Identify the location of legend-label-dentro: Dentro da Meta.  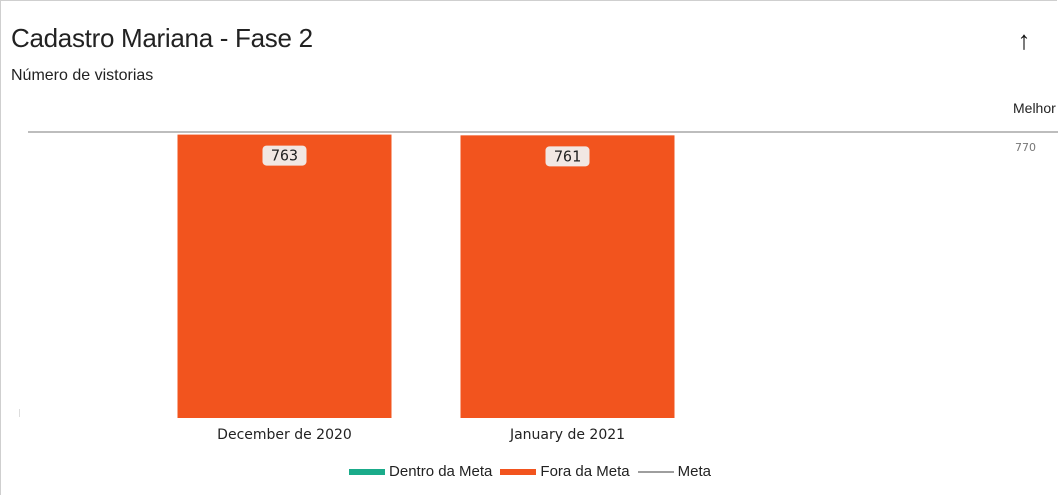
(441, 471).